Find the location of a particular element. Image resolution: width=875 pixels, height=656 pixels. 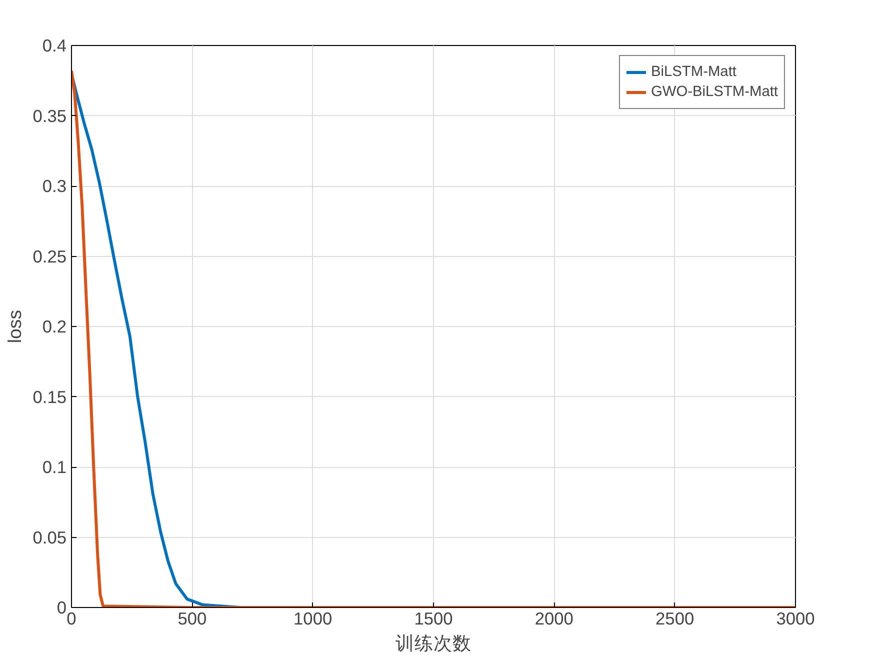

y-tick-label: 0.25 is located at coordinates (49, 256).